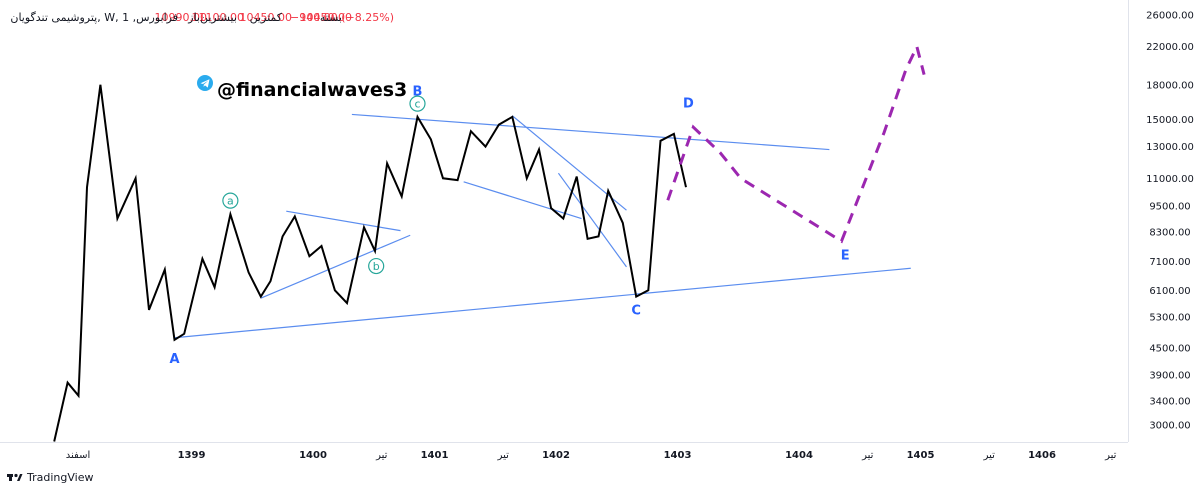 The height and width of the screenshot is (493, 1200). What do you see at coordinates (1169, 317) in the screenshot?
I see `y-tick-label: 5300.00` at bounding box center [1169, 317].